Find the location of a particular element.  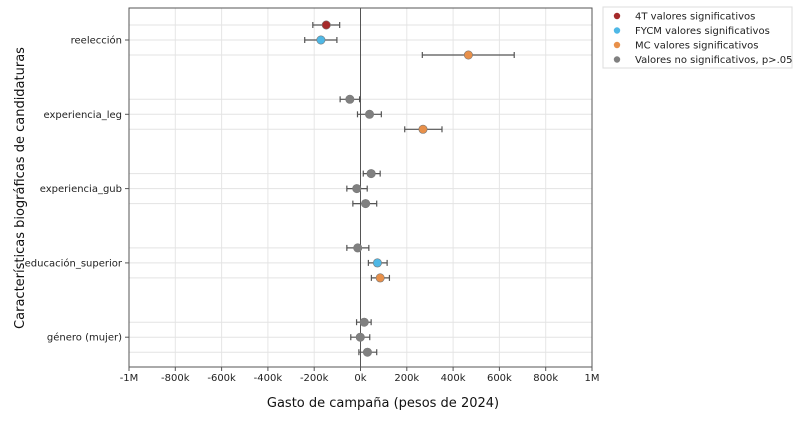

x-tick-label: 800k is located at coordinates (545, 378).